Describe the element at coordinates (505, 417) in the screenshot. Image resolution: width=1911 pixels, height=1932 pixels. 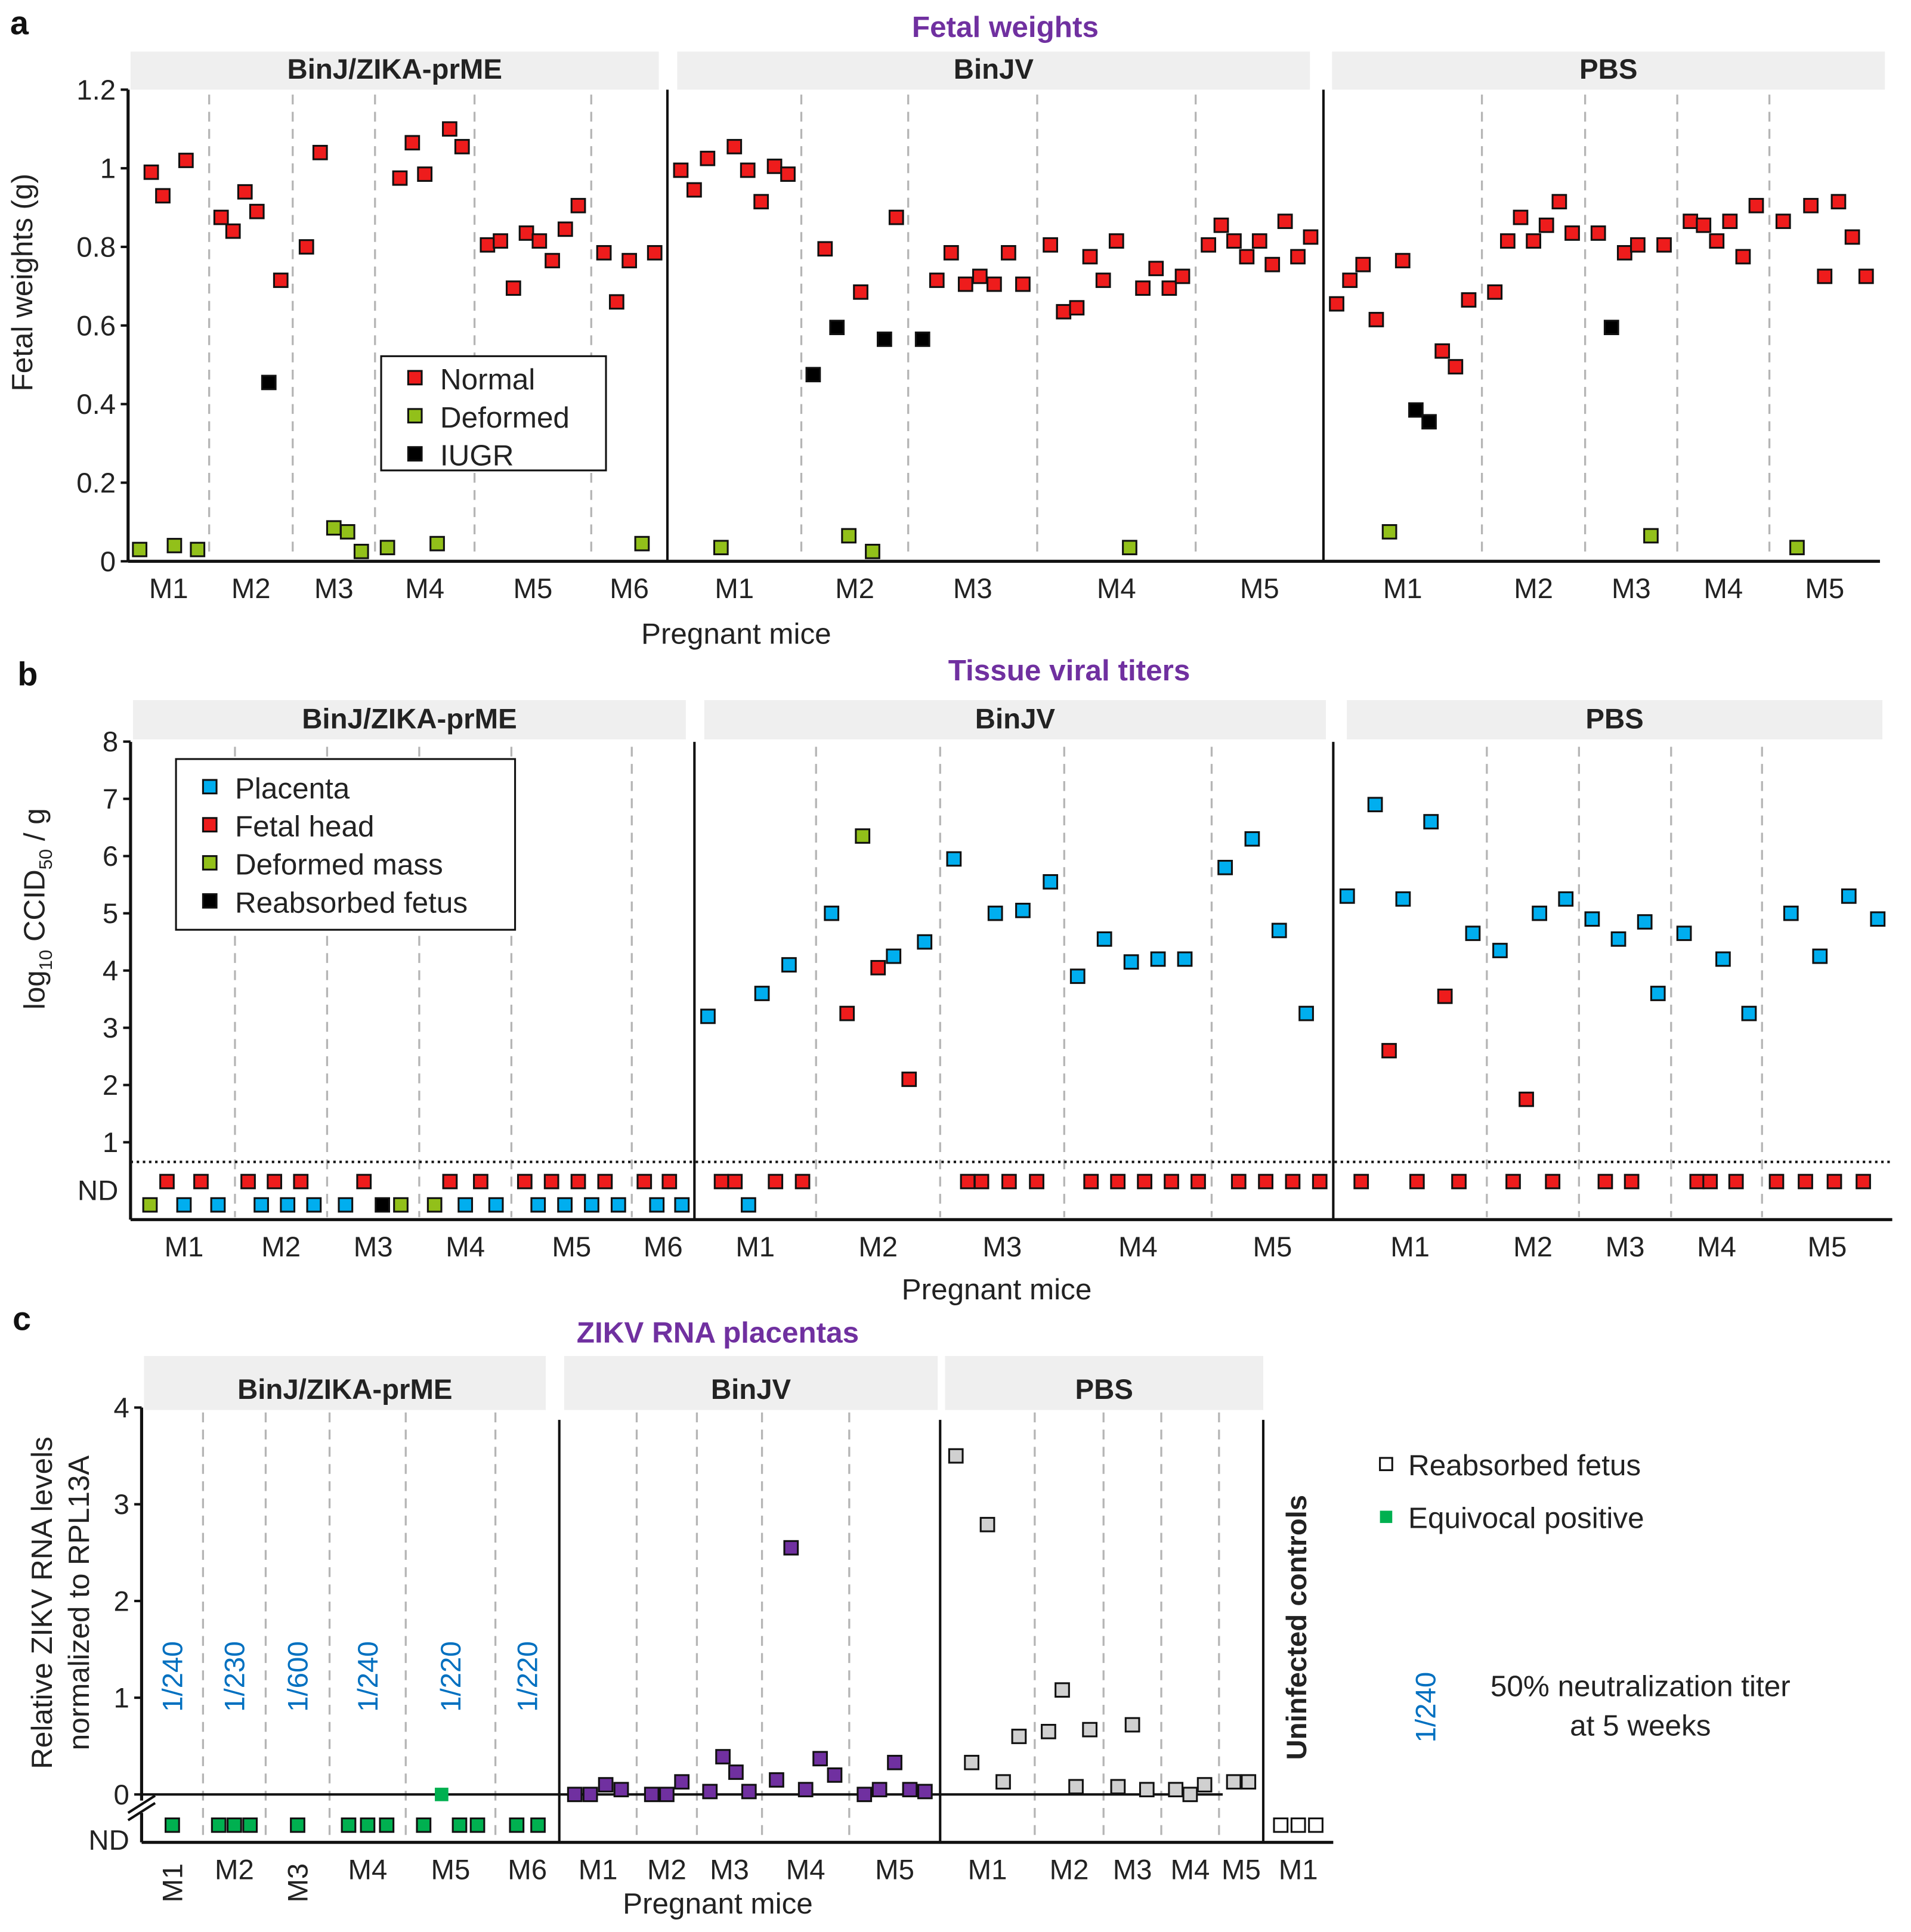
I see `legend-label: Deformed` at that location.